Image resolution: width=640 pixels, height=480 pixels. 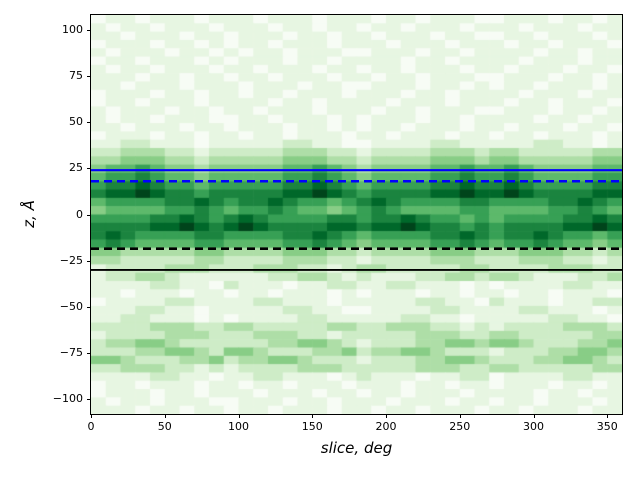 What do you see at coordinates (238, 426) in the screenshot?
I see `x-tick-label: 100` at bounding box center [238, 426].